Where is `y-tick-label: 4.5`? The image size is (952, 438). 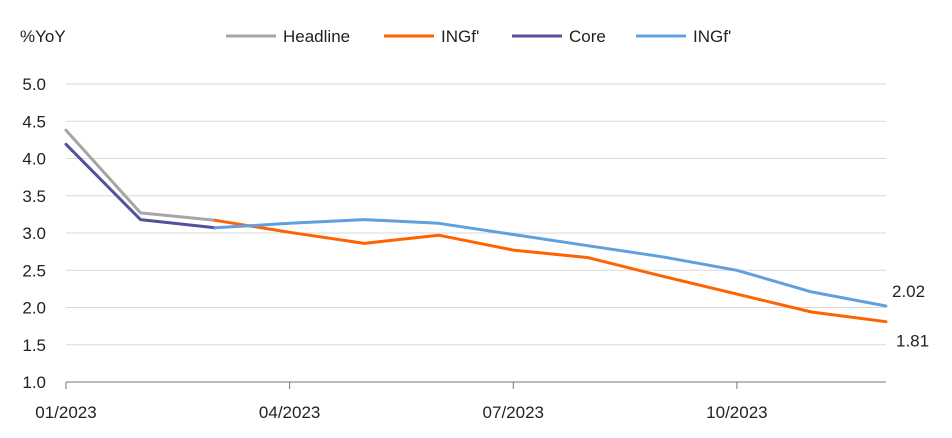 y-tick-label: 4.5 is located at coordinates (34, 121).